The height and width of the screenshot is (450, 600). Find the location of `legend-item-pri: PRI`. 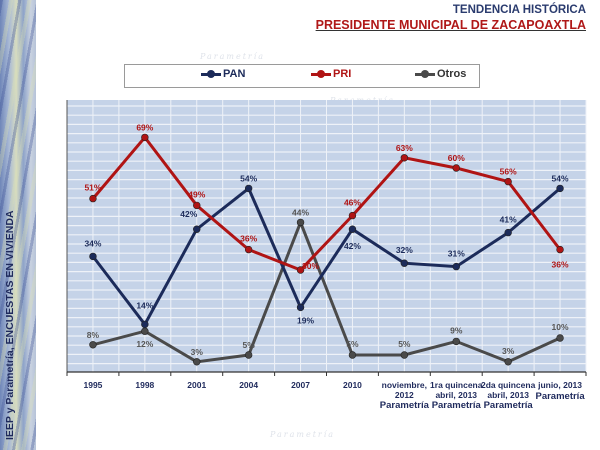

legend-item-pri: PRI is located at coordinates (331, 74).